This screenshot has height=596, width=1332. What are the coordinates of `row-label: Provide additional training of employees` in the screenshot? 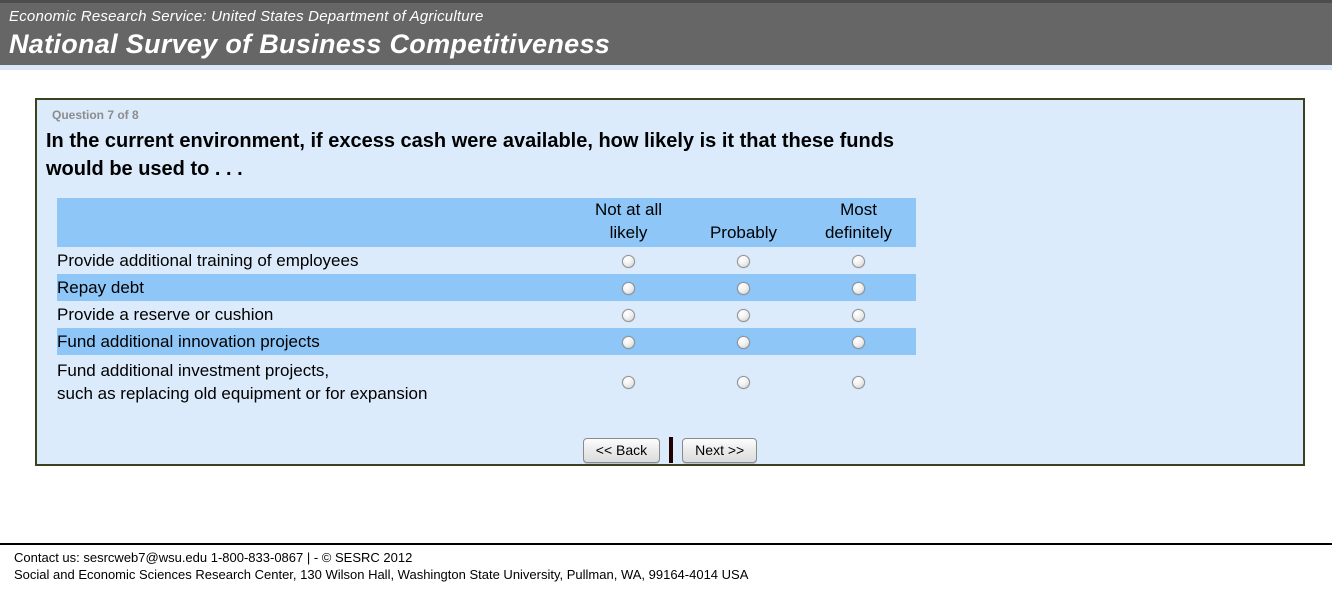 It's located at (208, 260).